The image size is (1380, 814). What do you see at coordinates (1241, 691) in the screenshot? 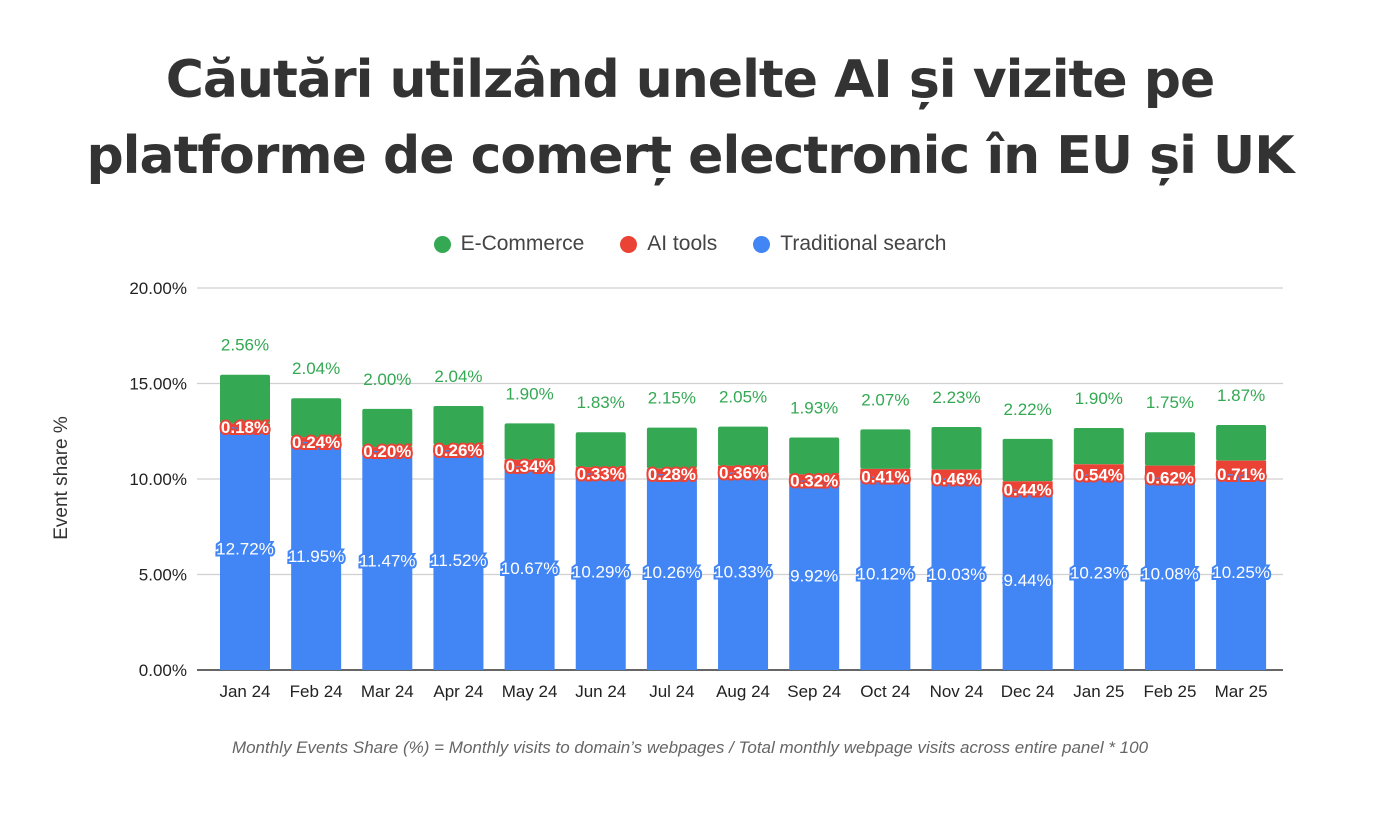
I see `x-tick-label: Mar 25` at bounding box center [1241, 691].